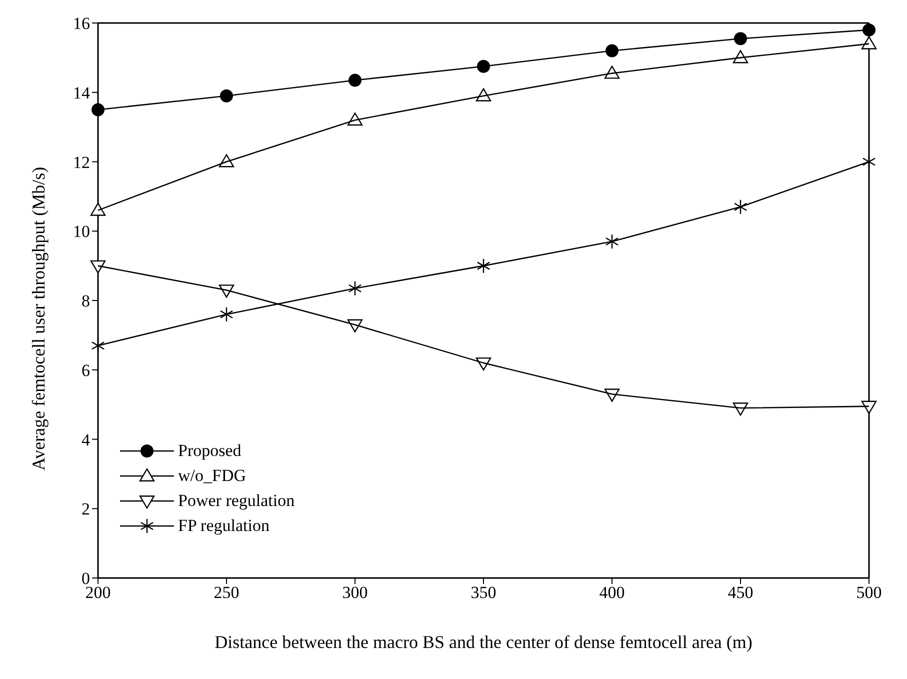 The height and width of the screenshot is (679, 907). Describe the element at coordinates (483, 642) in the screenshot. I see `x-axis-title: Distance between the macro BS and the center of dense femtocell area (m)` at that location.